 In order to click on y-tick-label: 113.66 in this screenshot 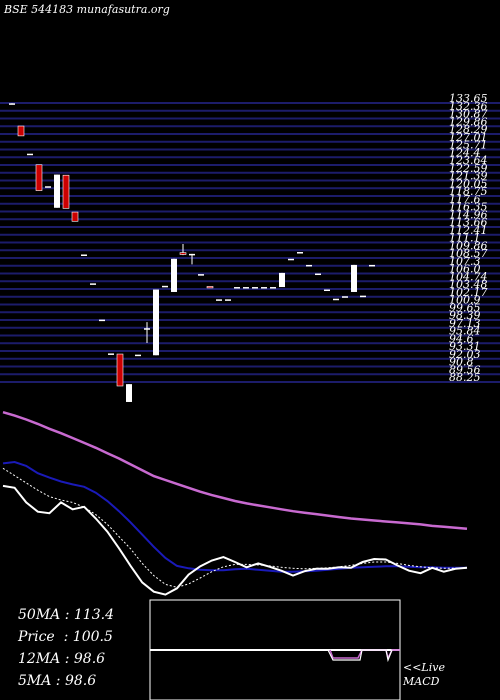, I will do `click(468, 222)`.